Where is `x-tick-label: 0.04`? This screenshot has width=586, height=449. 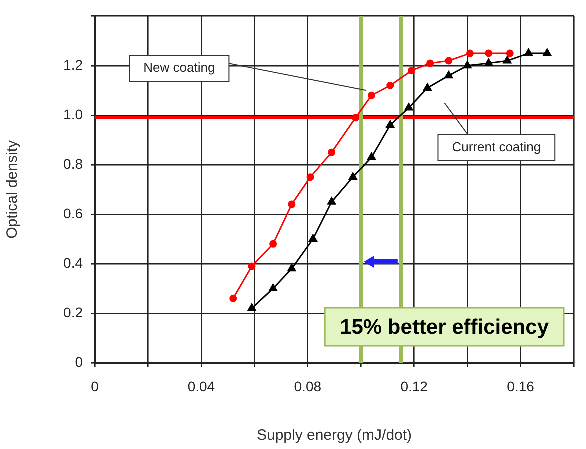 x-tick-label: 0.04 is located at coordinates (202, 386).